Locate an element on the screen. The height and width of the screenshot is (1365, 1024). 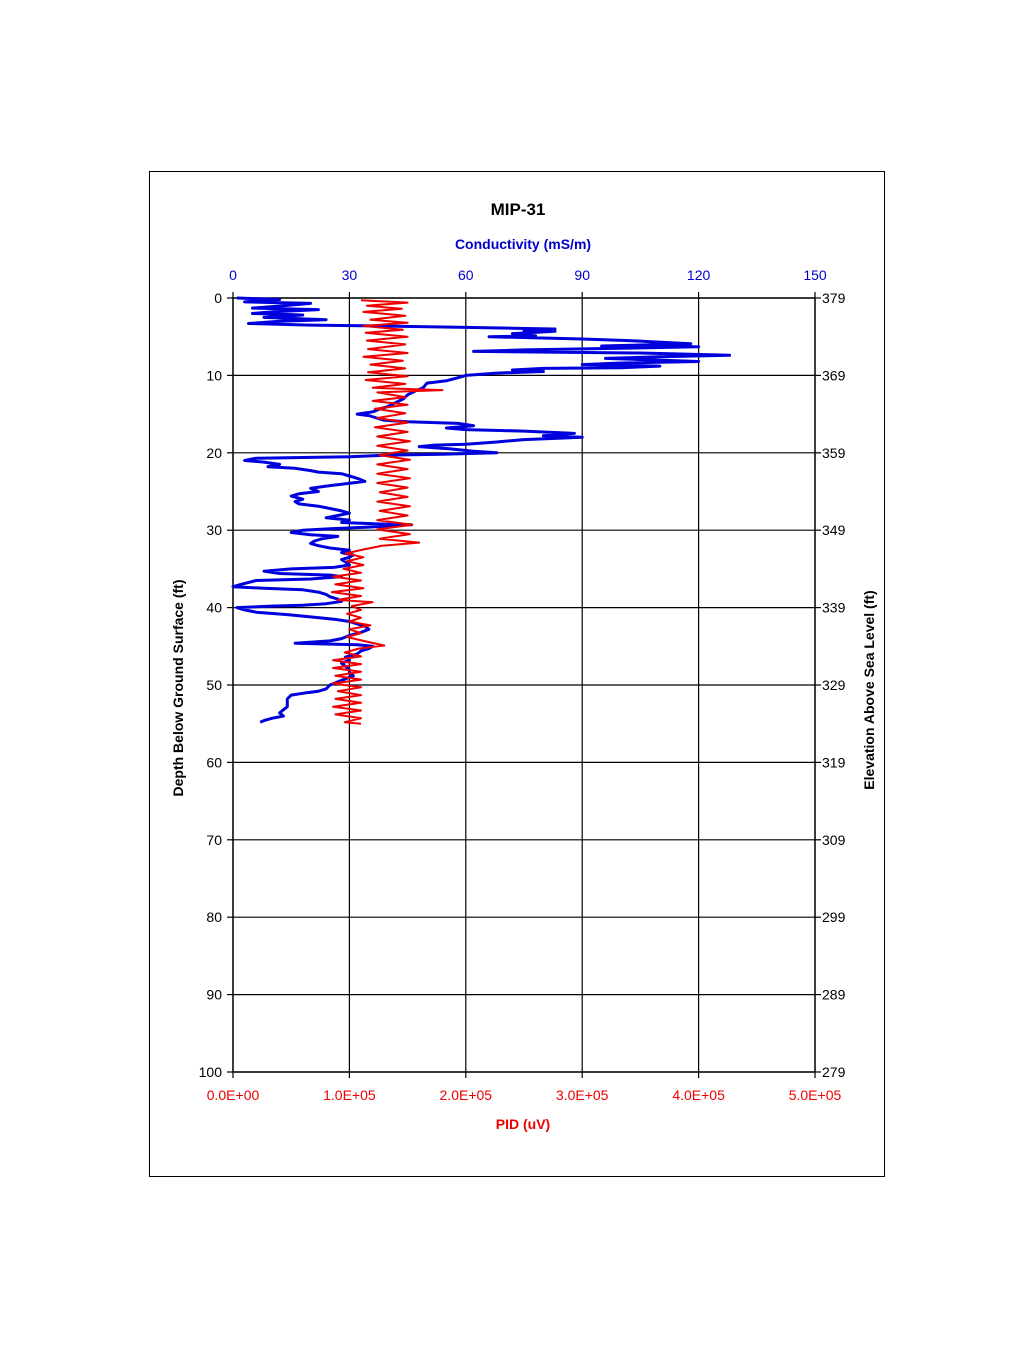
right-tick-label: 279 is located at coordinates (834, 1072).